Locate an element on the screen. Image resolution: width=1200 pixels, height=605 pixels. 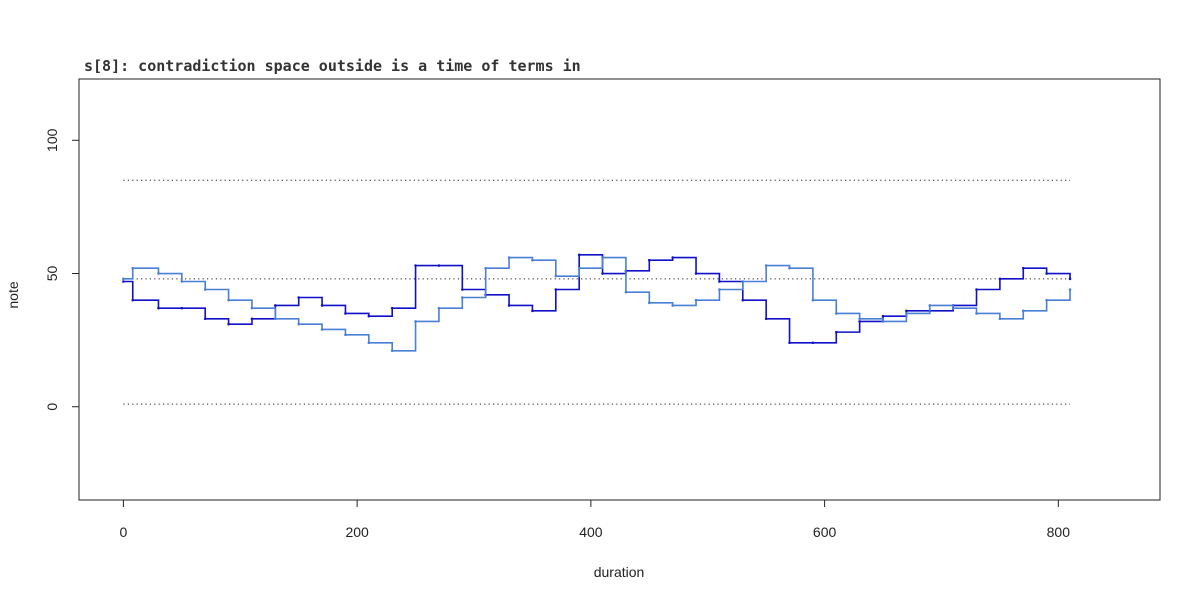
series-layer is located at coordinates (597, 303).